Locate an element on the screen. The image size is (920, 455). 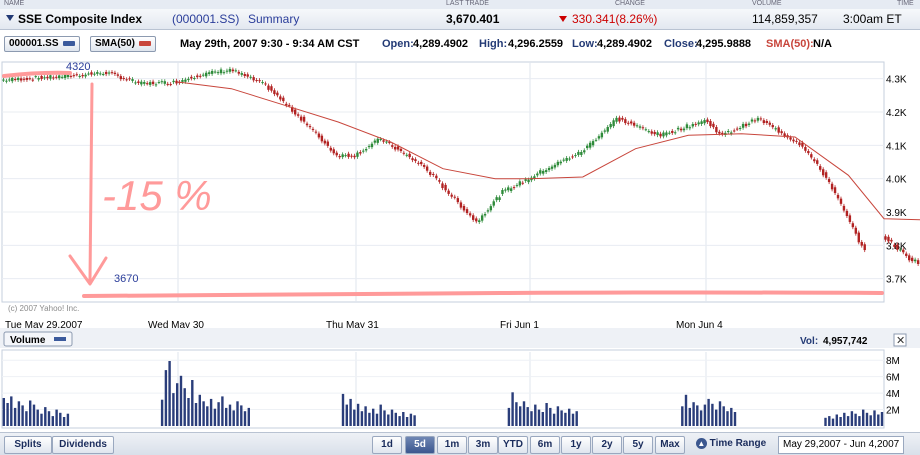
ticker-symbol: (000001.SS) is located at coordinates (205, 19).